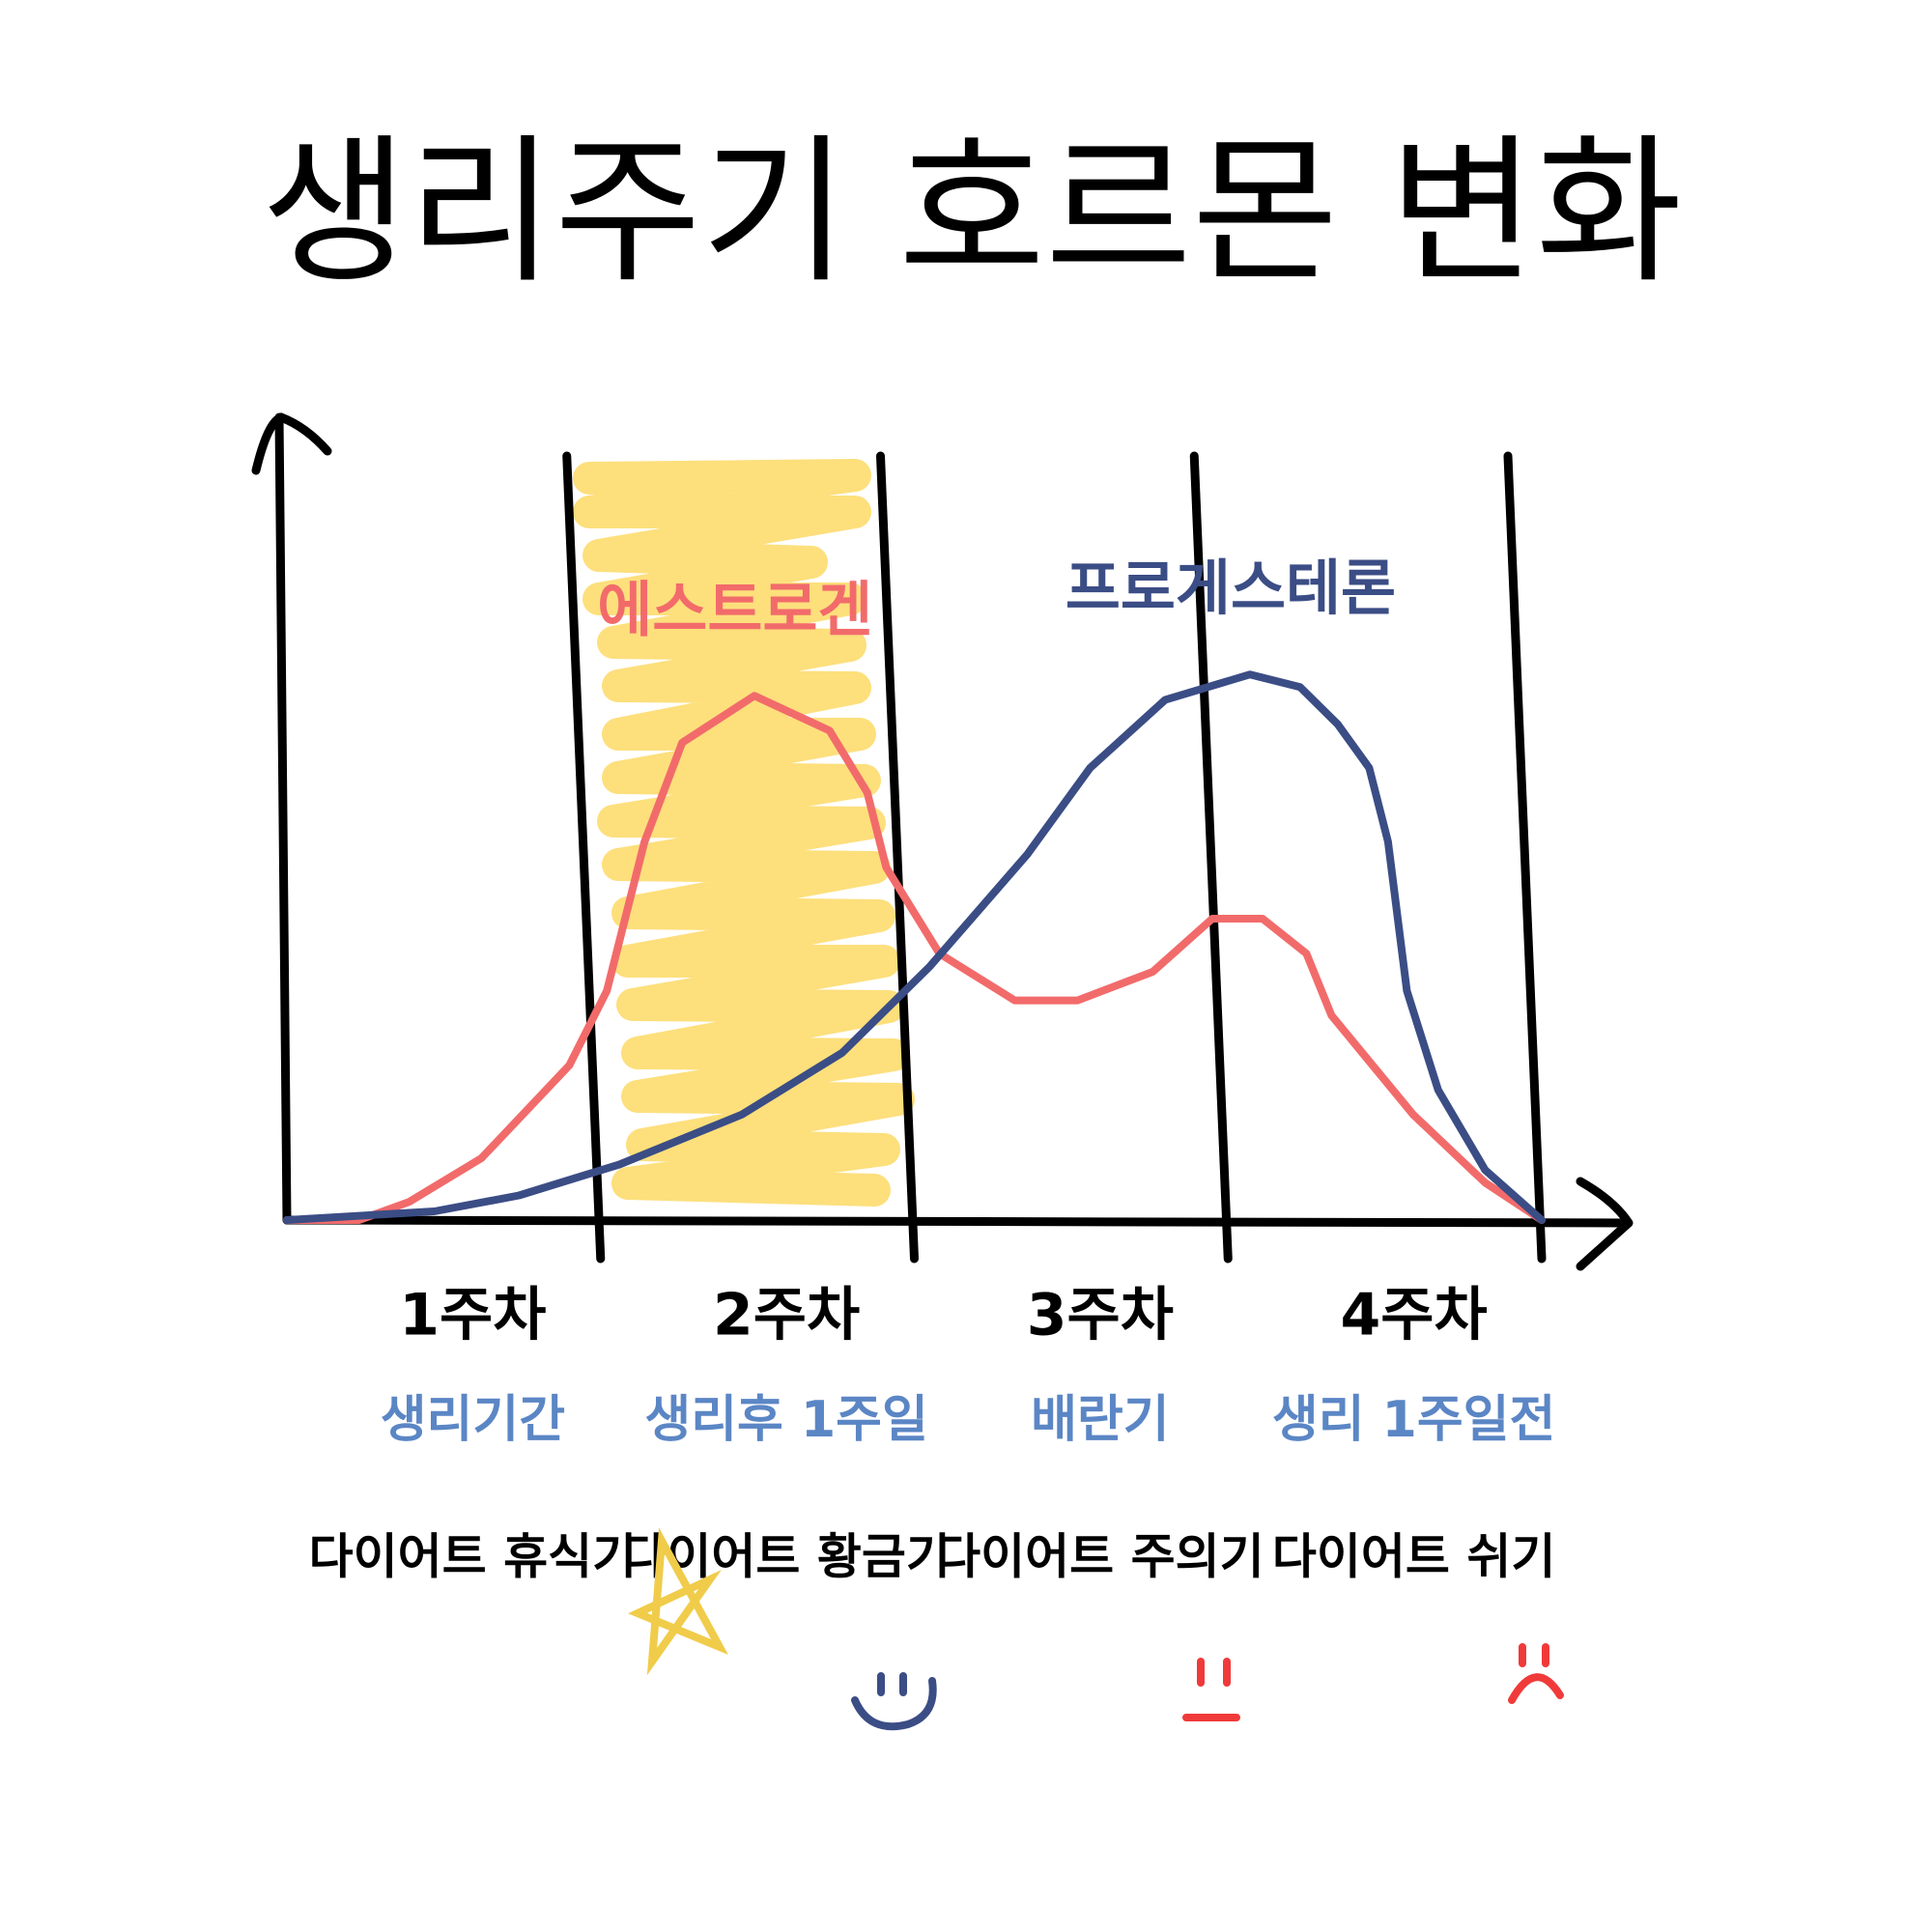  Describe the element at coordinates (1100, 1316) in the screenshot. I see `x-tick-label: 3주차` at that location.